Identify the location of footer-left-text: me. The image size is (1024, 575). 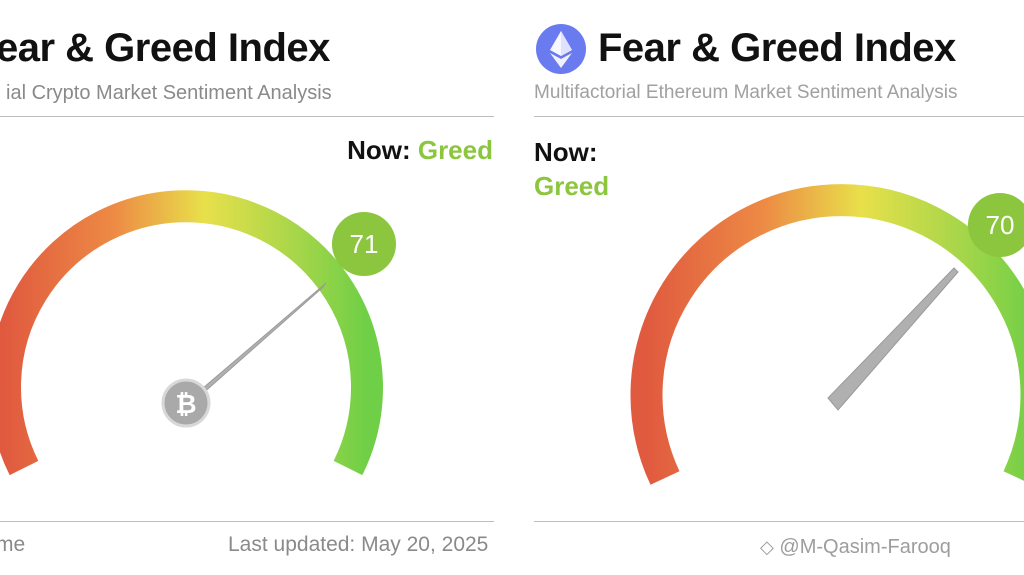
(13, 544).